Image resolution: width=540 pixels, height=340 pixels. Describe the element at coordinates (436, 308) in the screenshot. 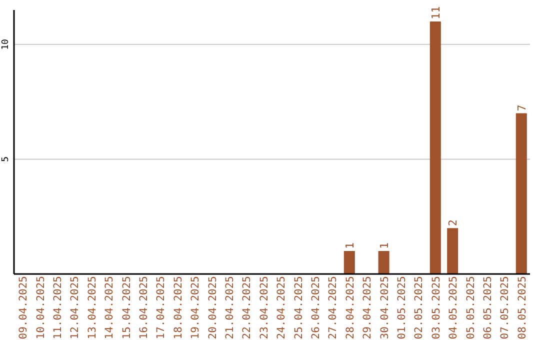

I see `x-tick-label: 03.05.2025` at that location.